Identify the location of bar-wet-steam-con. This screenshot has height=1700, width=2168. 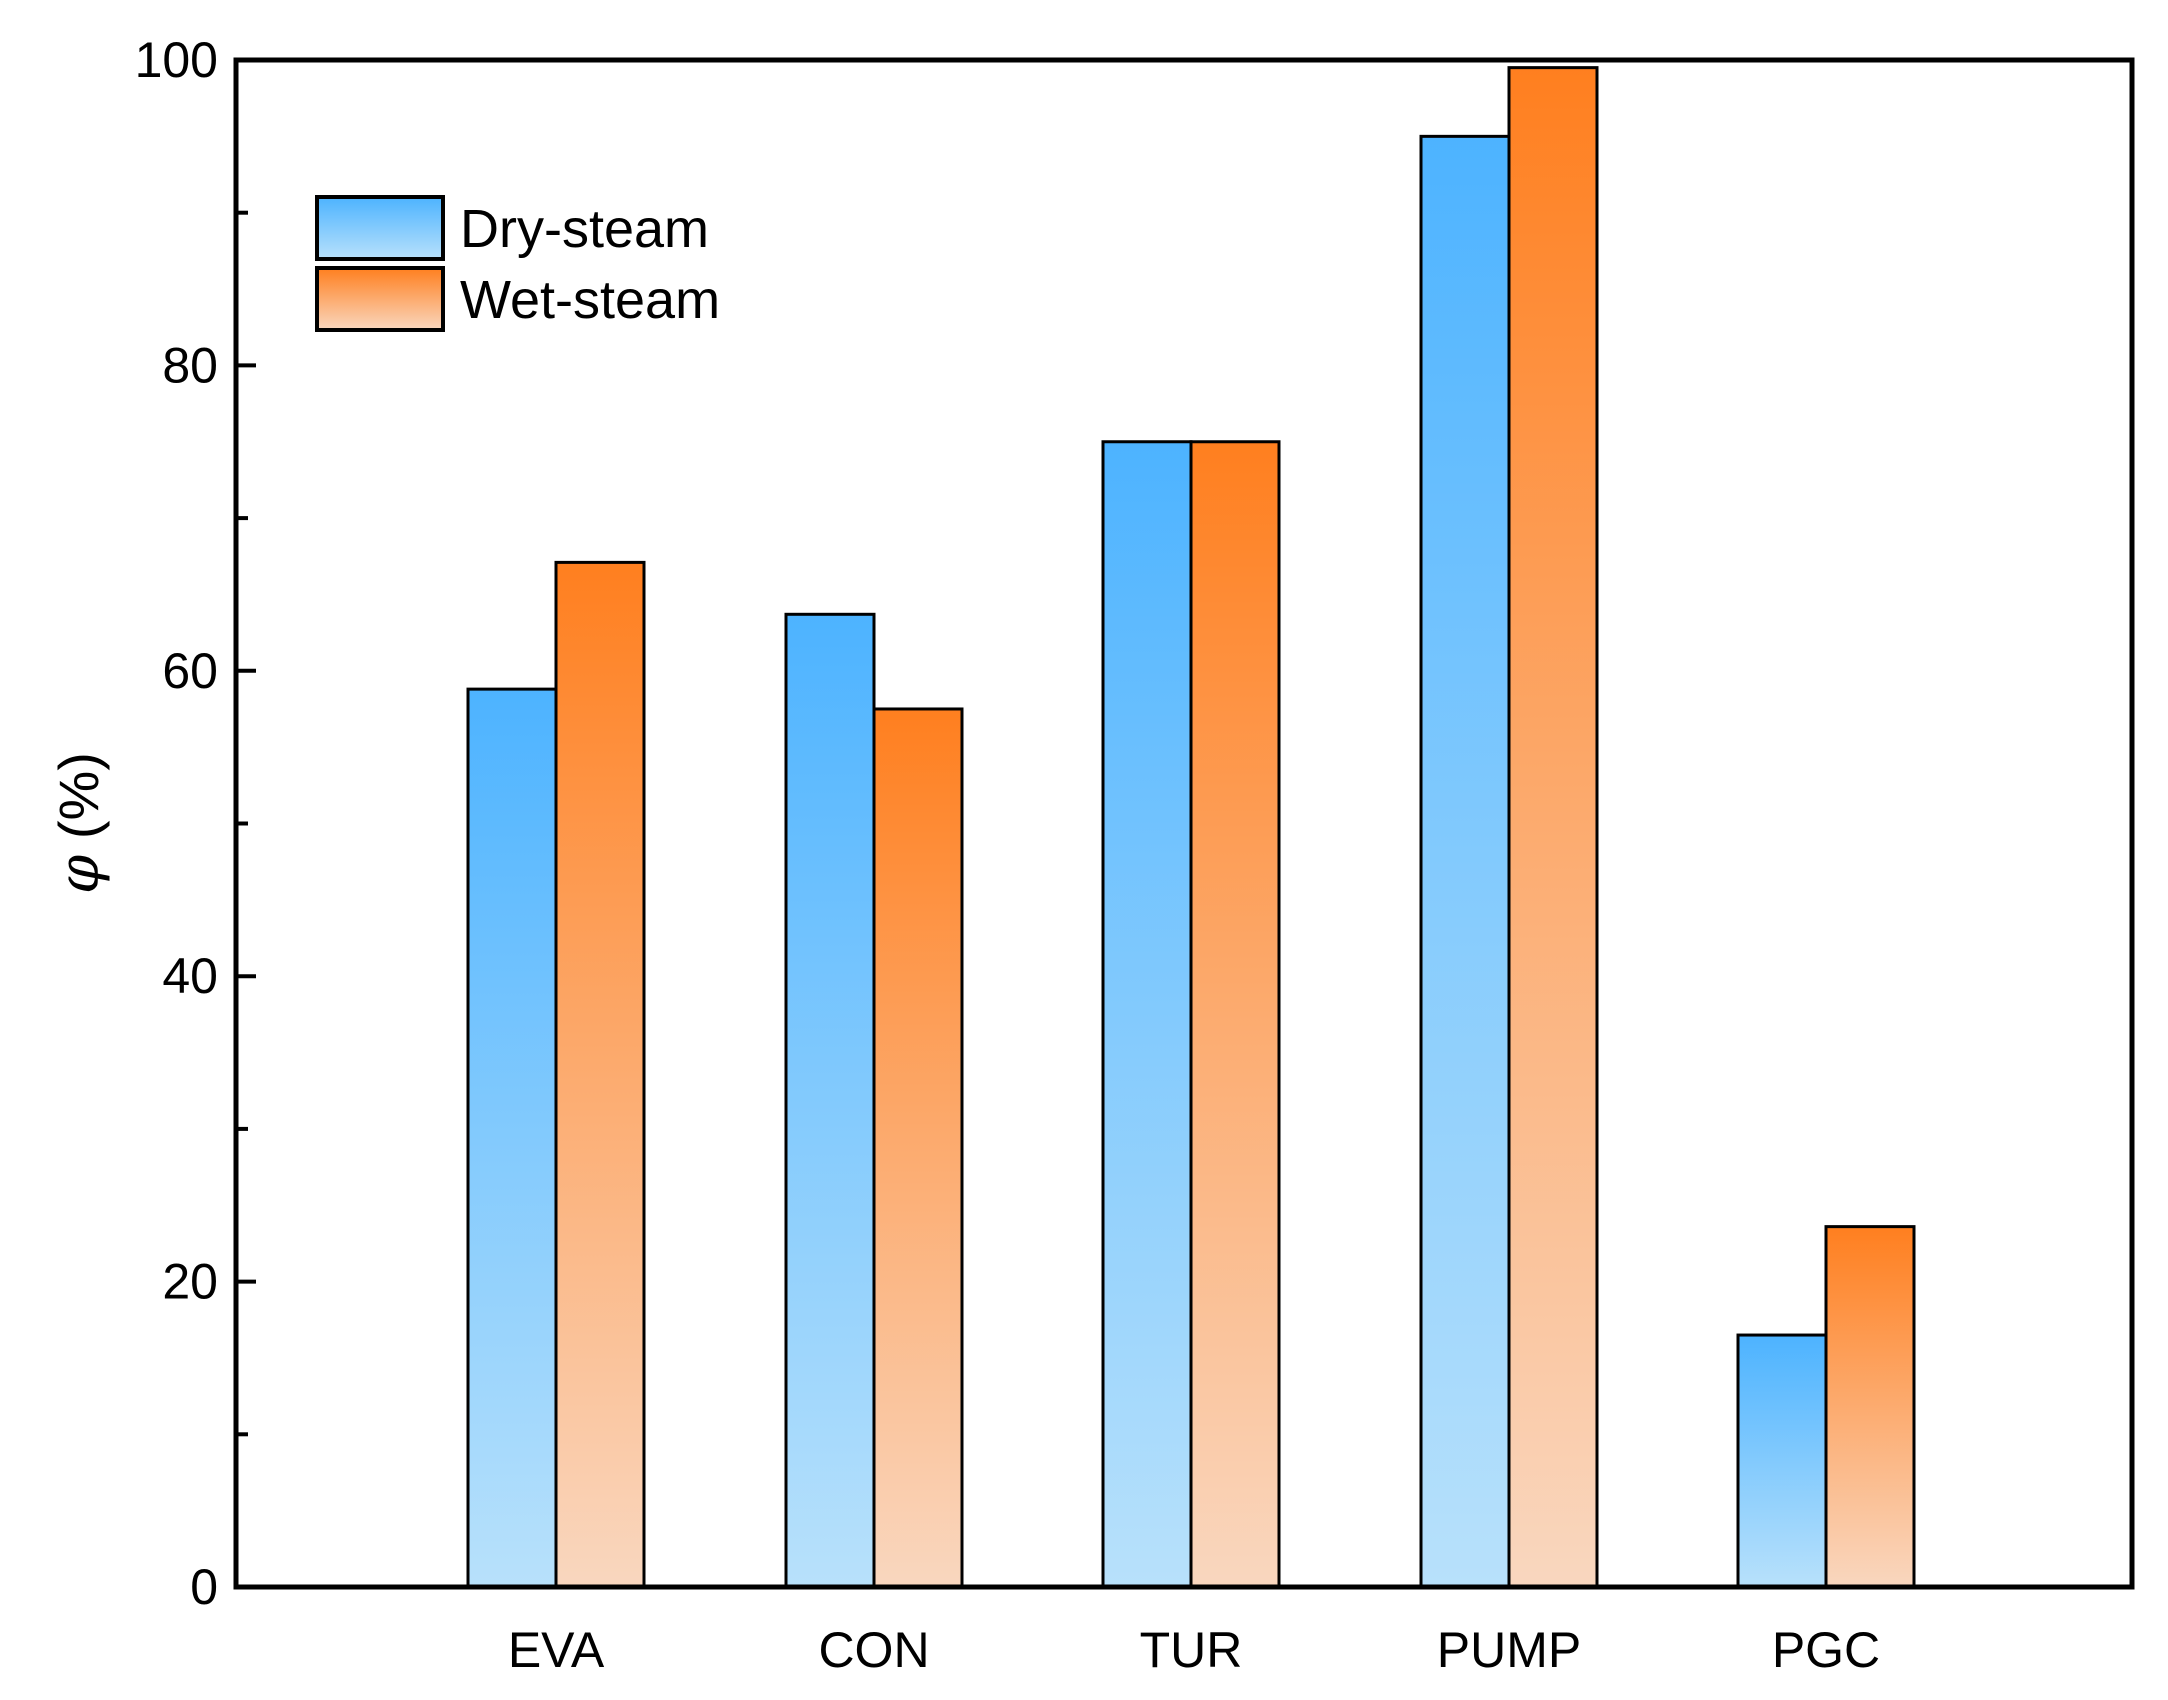
(918, 1148).